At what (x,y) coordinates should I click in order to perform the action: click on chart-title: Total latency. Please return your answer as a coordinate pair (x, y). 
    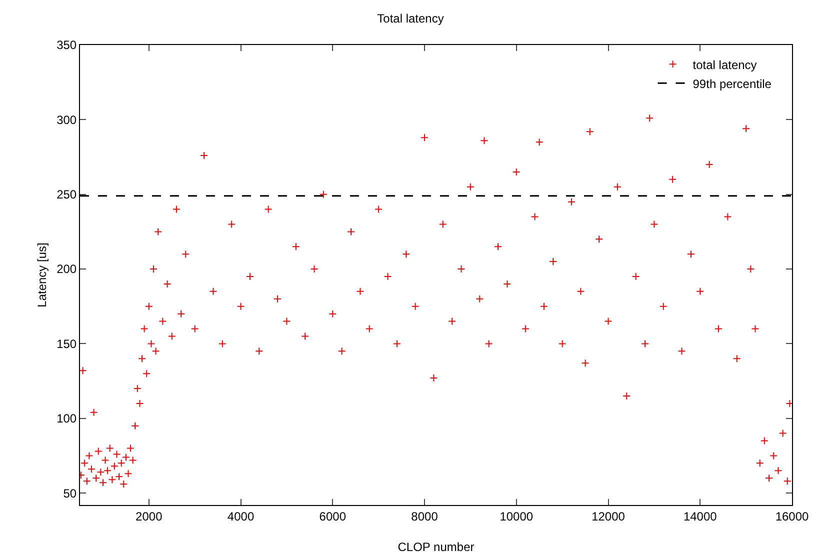
    Looking at the image, I should click on (410, 18).